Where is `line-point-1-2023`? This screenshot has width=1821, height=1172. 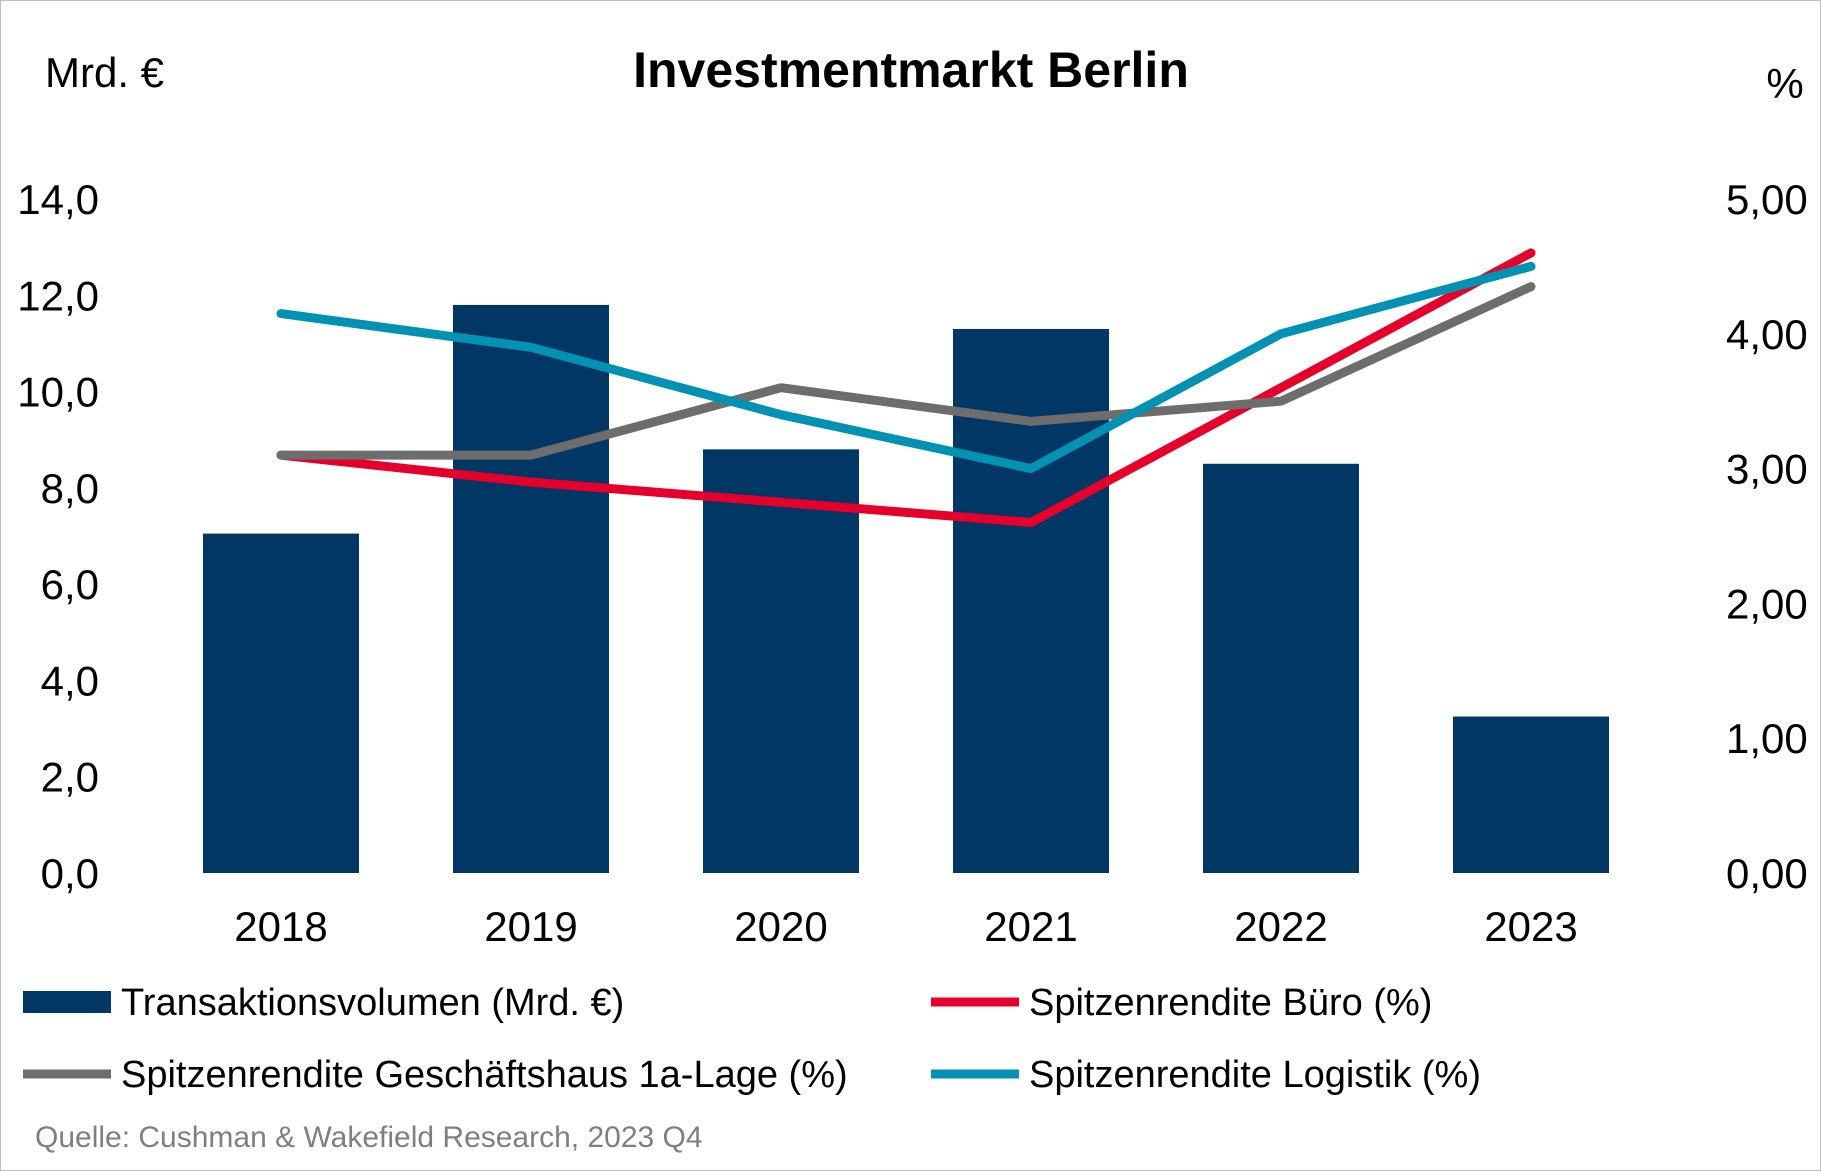
line-point-1-2023 is located at coordinates (1531, 286).